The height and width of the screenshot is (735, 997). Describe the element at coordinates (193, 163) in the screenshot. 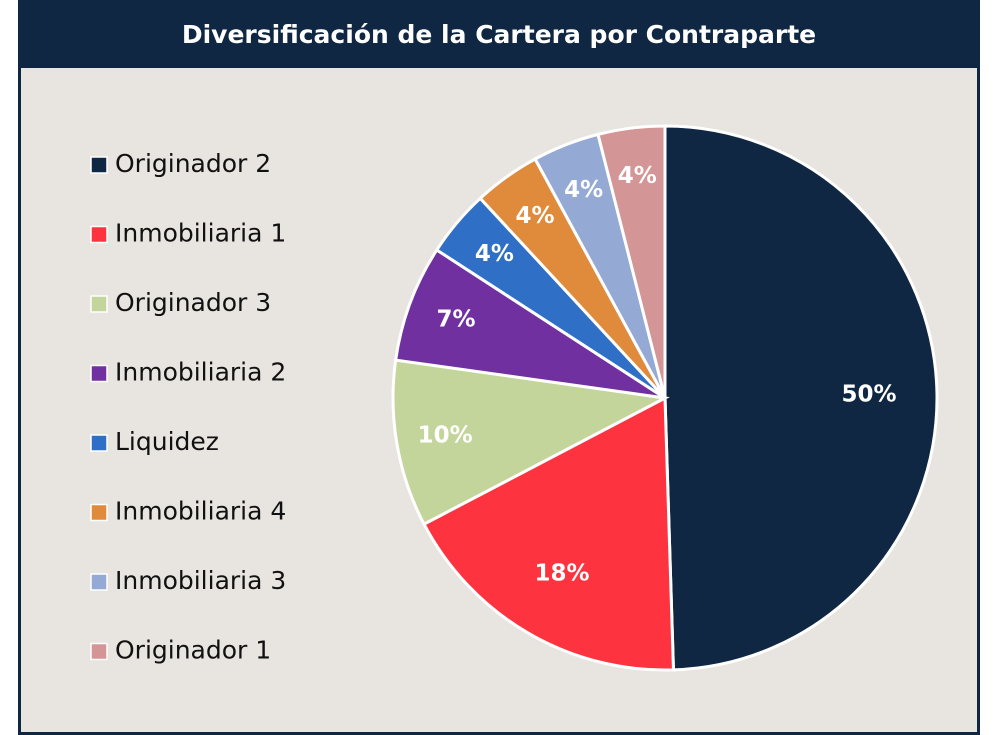

I see `legend-label: Originador 2` at that location.